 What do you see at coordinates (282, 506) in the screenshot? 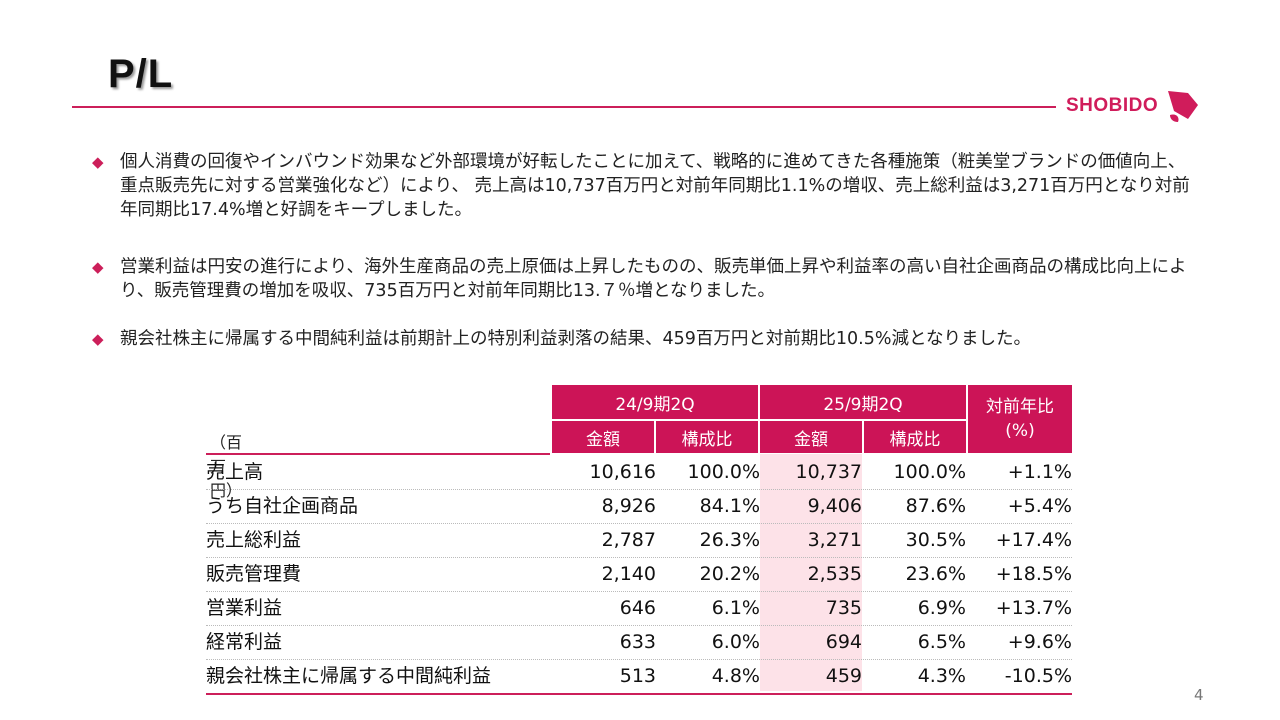
I see `row-label: うち自社企画商品` at bounding box center [282, 506].